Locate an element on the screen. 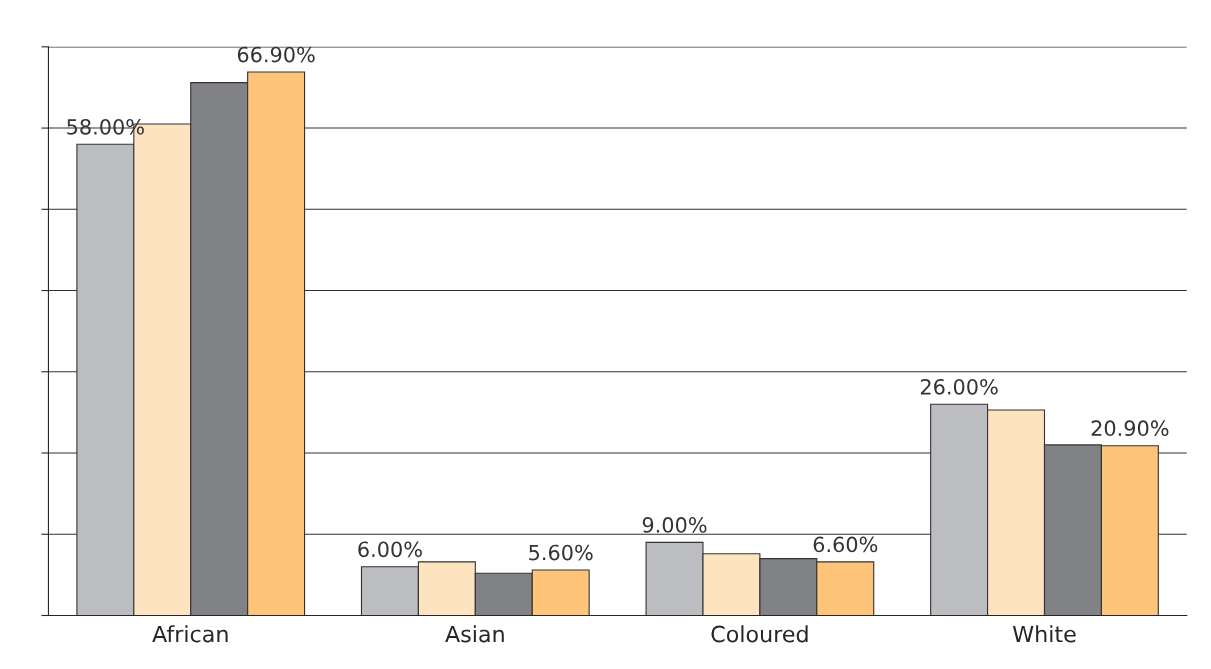 Image resolution: width=1211 pixels, height=669 pixels. data-label: 6.00% is located at coordinates (390, 549).